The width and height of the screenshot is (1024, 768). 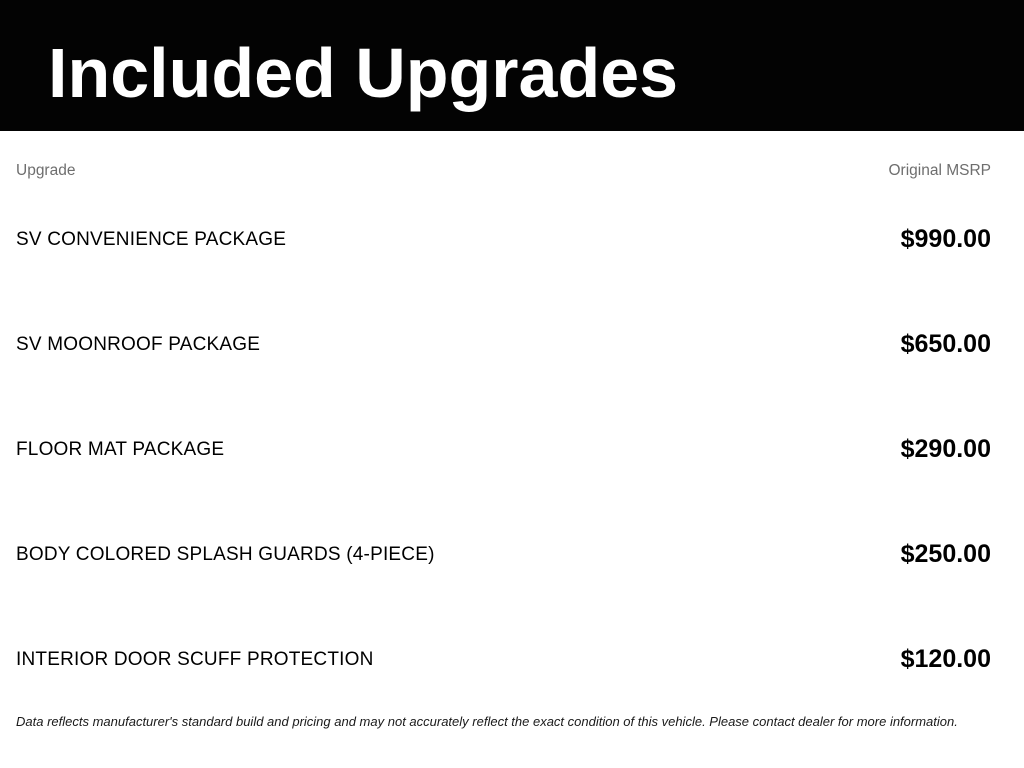 I want to click on upgrade-price: $120.00, so click(x=945, y=659).